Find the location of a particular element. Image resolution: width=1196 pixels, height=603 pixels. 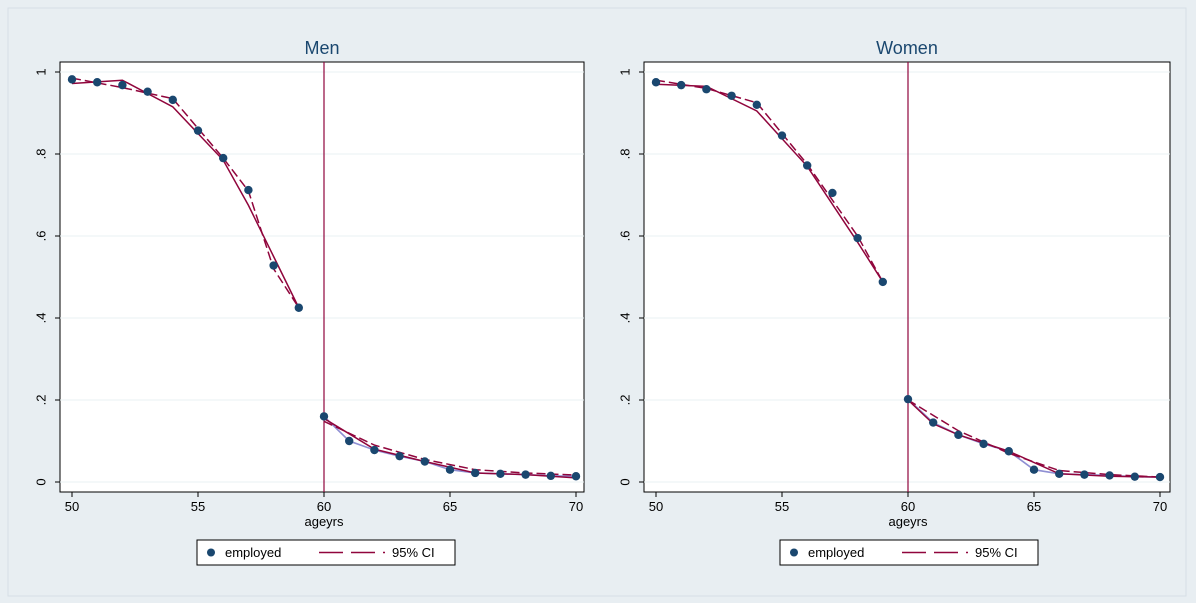

legend-box is located at coordinates (326, 552).